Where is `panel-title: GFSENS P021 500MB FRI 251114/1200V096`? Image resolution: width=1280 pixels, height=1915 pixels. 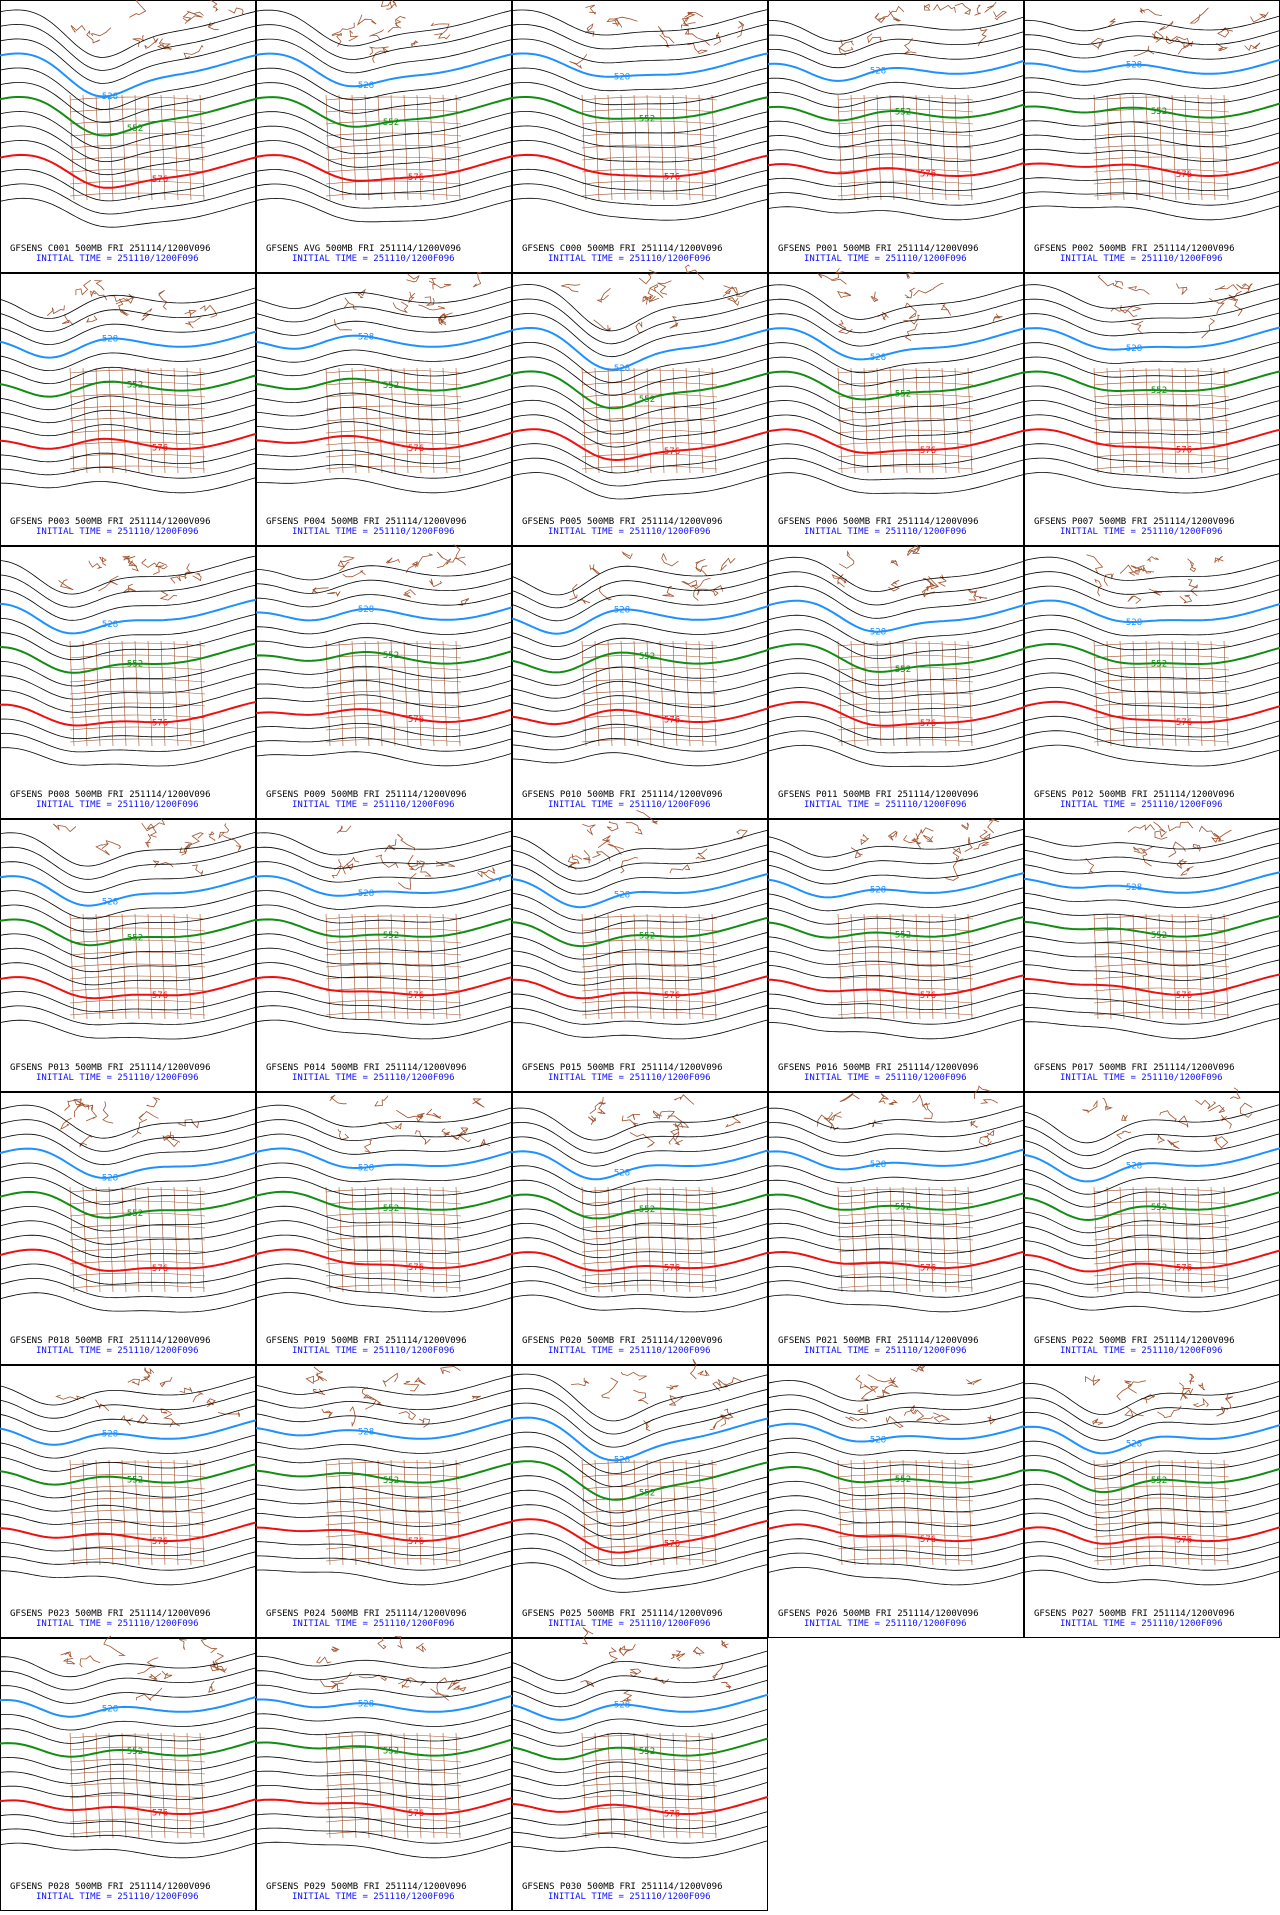
panel-title: GFSENS P021 500MB FRI 251114/1200V096 is located at coordinates (878, 1341).